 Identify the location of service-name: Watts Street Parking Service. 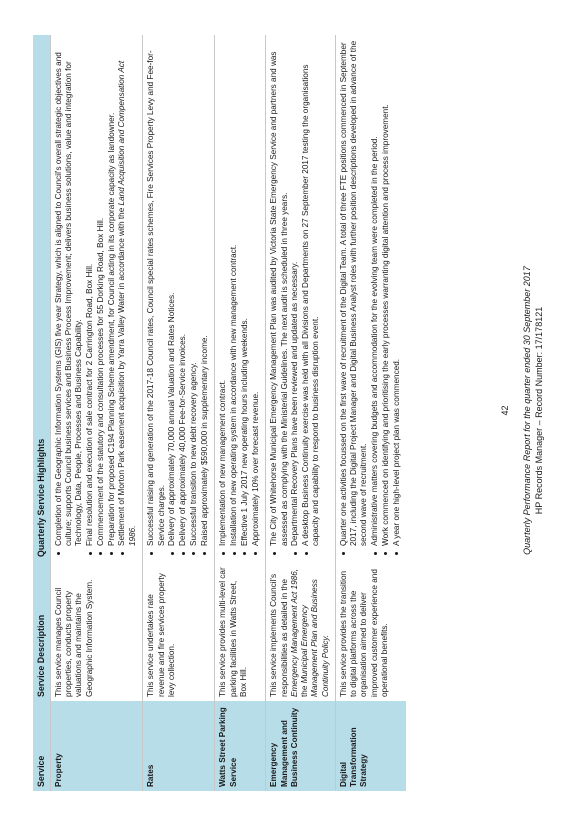
(240, 746).